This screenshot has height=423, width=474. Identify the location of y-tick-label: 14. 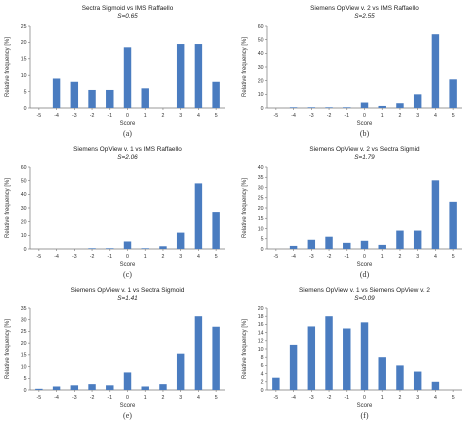
(261, 333).